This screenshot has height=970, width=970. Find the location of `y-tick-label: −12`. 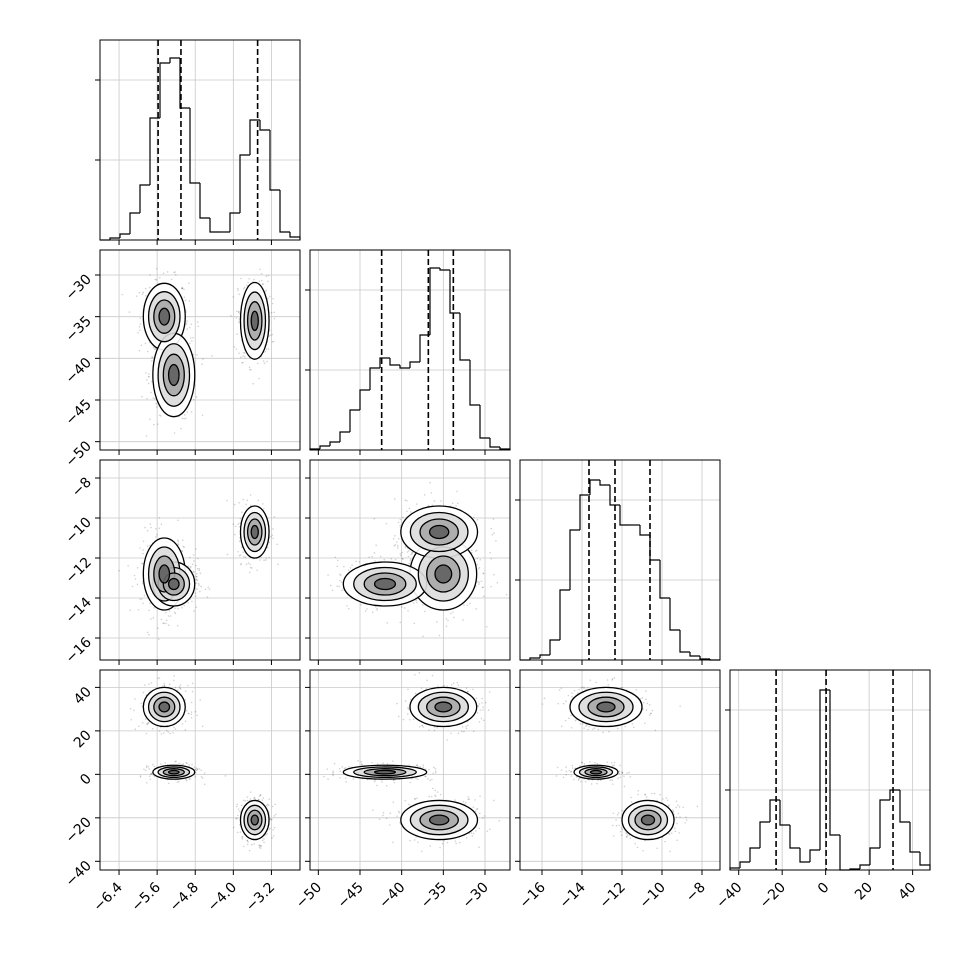

y-tick-label: −12 is located at coordinates (79, 571).